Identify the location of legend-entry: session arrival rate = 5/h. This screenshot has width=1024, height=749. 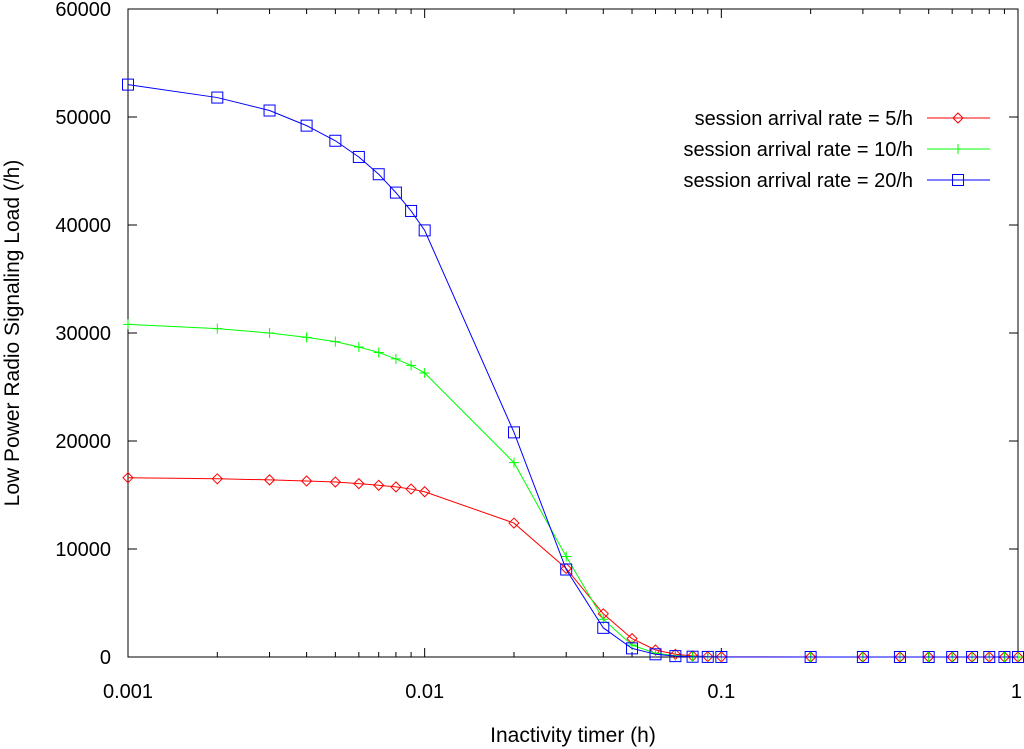
(842, 119).